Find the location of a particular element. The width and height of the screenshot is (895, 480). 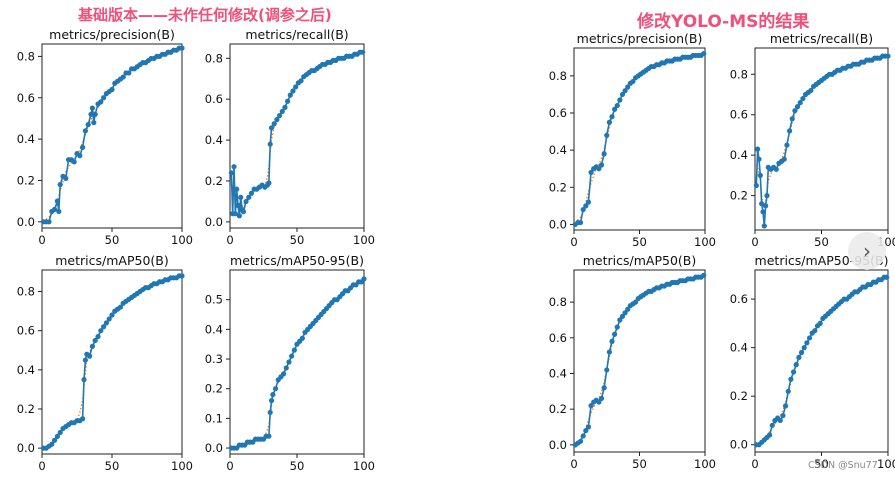

y-tick-label: 0.5 is located at coordinates (214, 300).